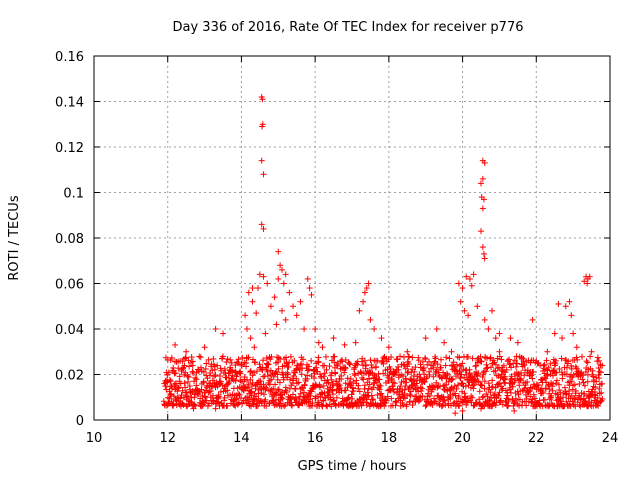  What do you see at coordinates (69, 57) in the screenshot?
I see `y-tick-label: 0.16` at bounding box center [69, 57].